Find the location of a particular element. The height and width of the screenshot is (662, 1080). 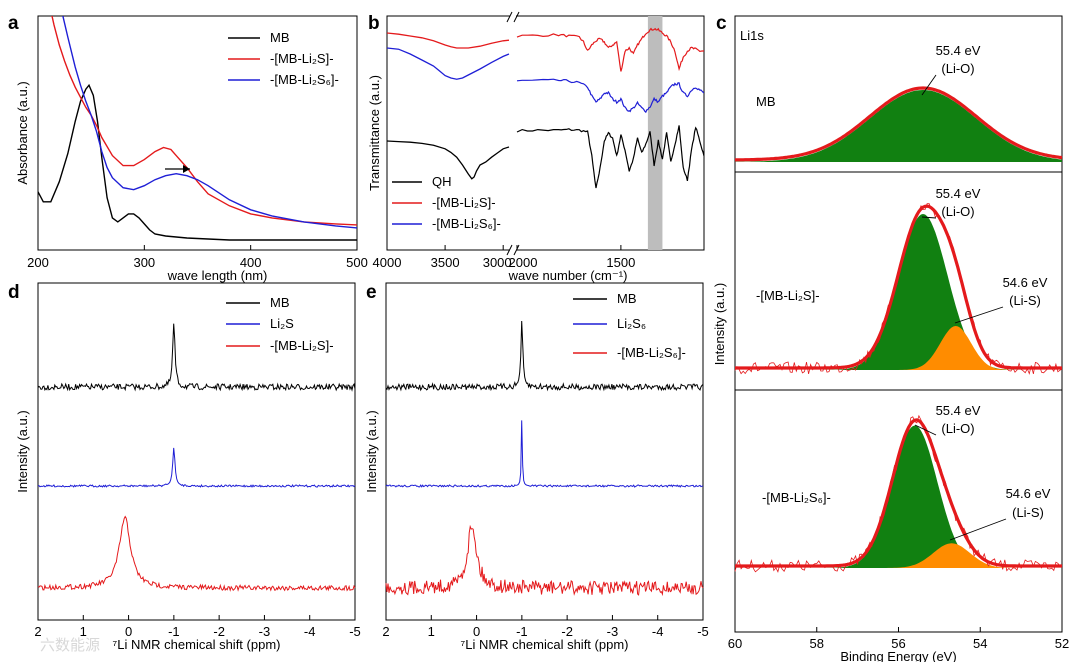

panel-a-label: a is located at coordinates (13, 23).